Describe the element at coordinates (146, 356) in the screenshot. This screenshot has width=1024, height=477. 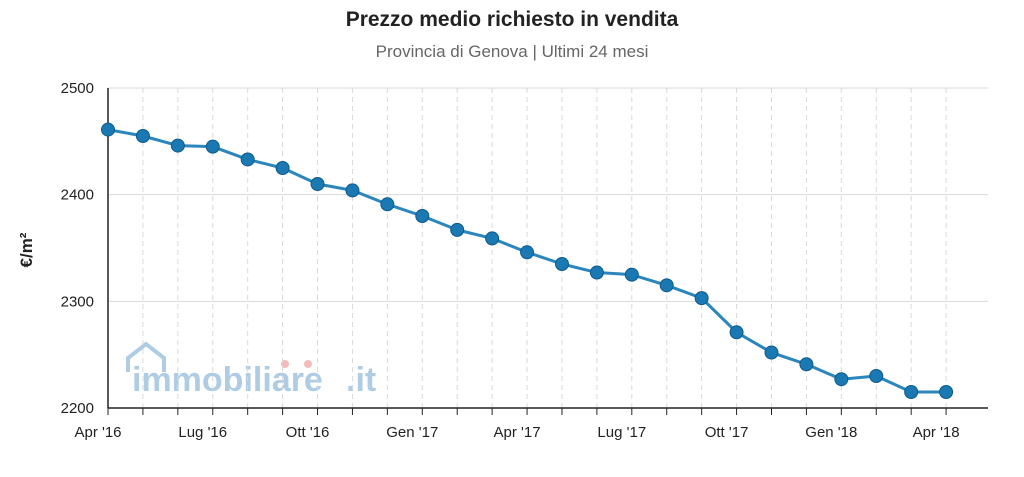
I see `house-icon` at that location.